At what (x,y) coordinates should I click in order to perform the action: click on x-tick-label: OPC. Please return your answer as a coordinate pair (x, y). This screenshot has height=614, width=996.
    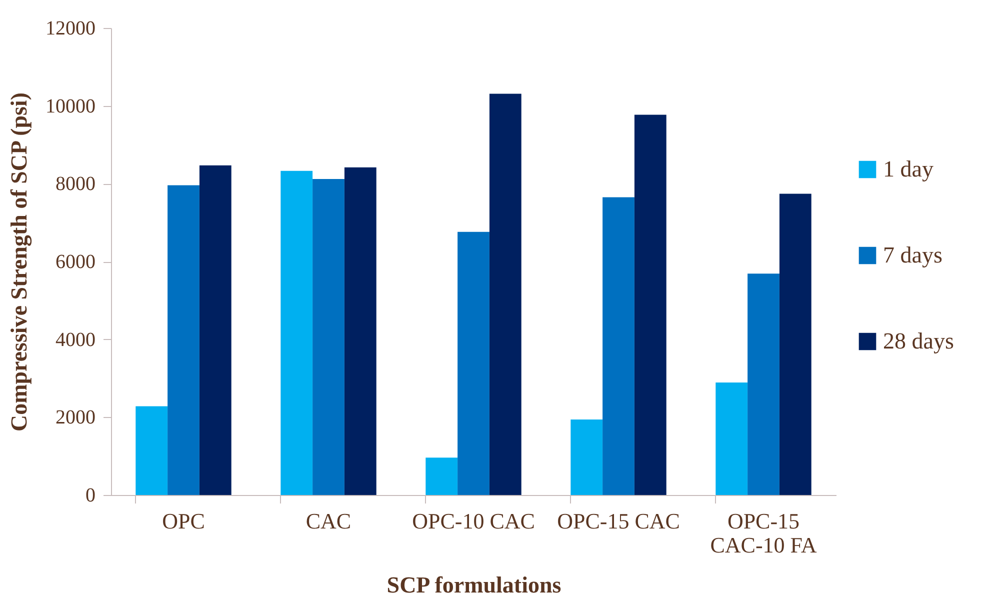
    Looking at the image, I should click on (183, 521).